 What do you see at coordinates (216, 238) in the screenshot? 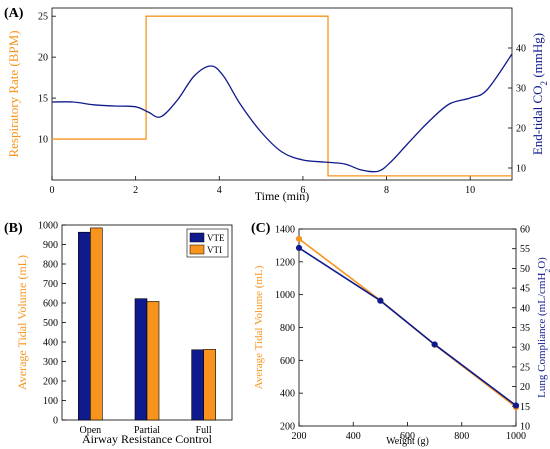
I see `panel-b-legend-label-0: VTE` at bounding box center [216, 238].